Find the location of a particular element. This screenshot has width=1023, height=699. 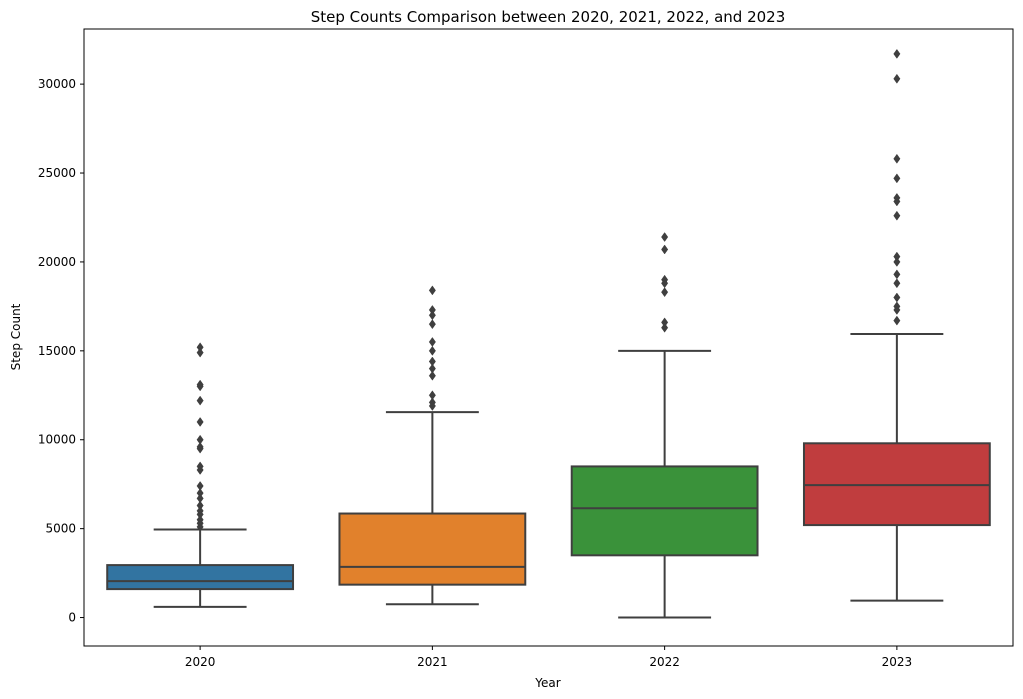

y-tick-label: 5000 is located at coordinates (60, 529).